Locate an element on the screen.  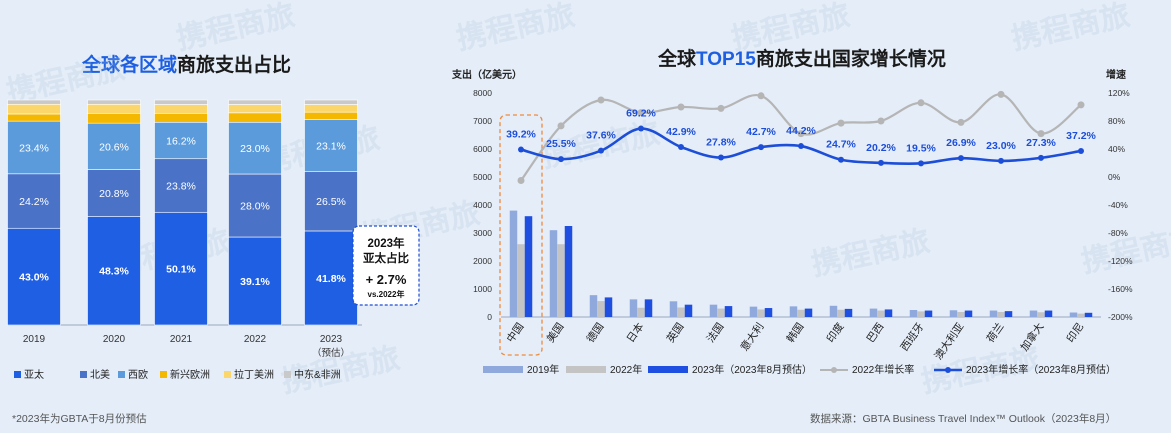
x-tick-label: 韩国 is located at coordinates (795, 332).